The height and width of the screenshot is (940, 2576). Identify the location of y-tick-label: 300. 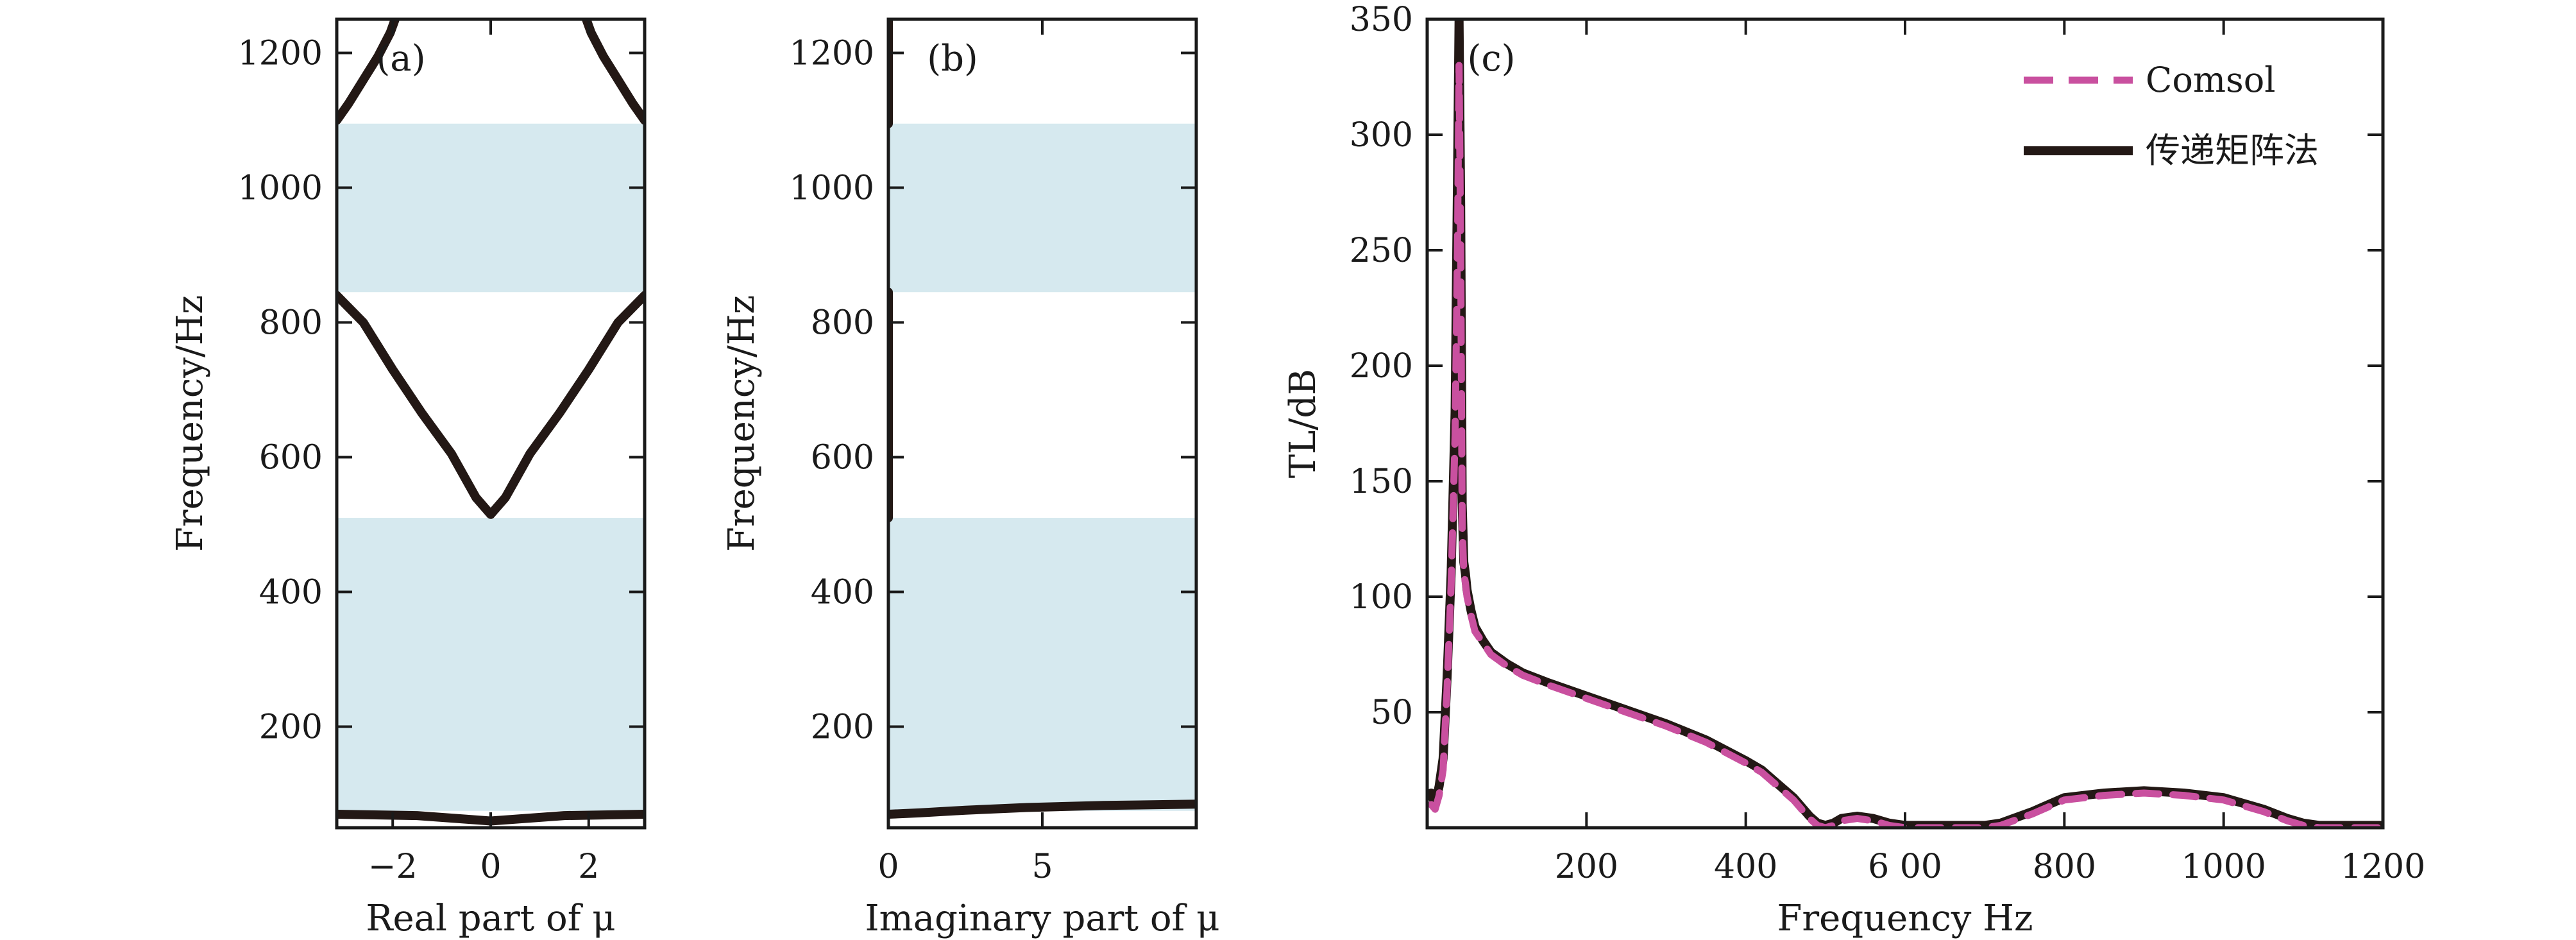
(1381, 135).